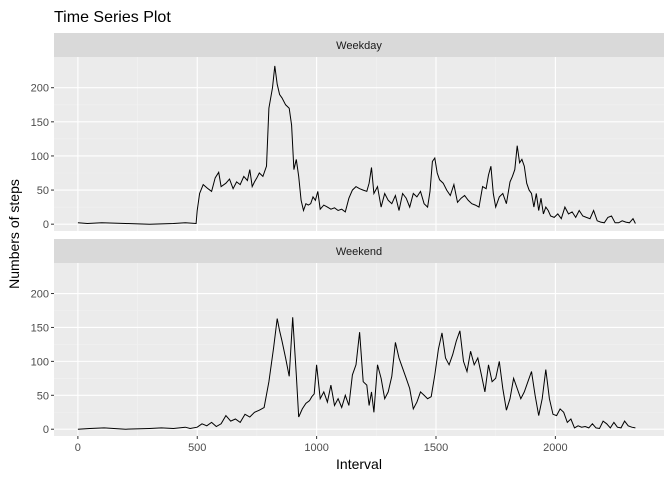 The image size is (672, 480). Describe the element at coordinates (436, 448) in the screenshot. I see `x-tick-label: 1500` at that location.